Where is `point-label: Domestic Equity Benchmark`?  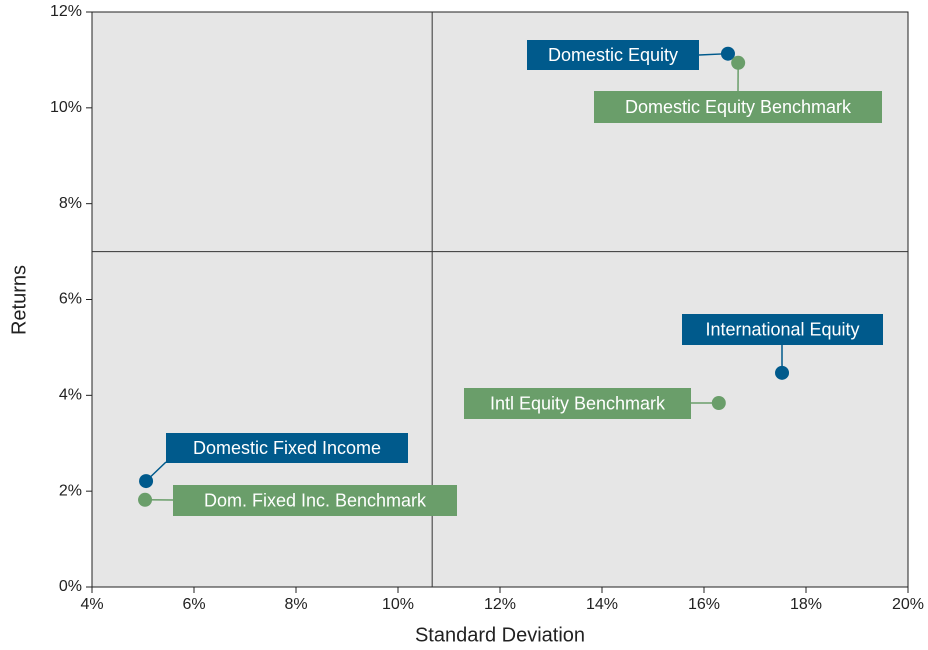
point-label: Domestic Equity Benchmark is located at coordinates (738, 107).